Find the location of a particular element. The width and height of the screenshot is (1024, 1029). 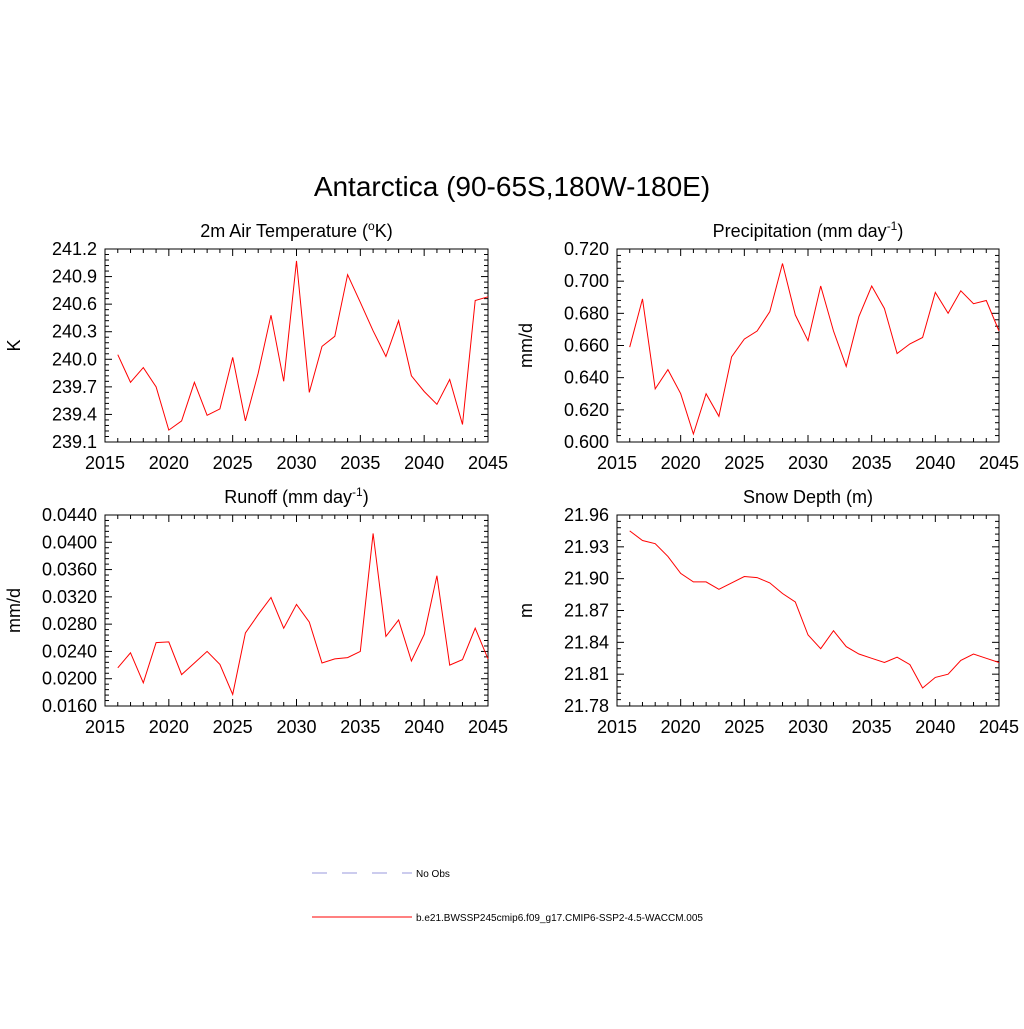

series-line-snow-depth is located at coordinates (814, 609).